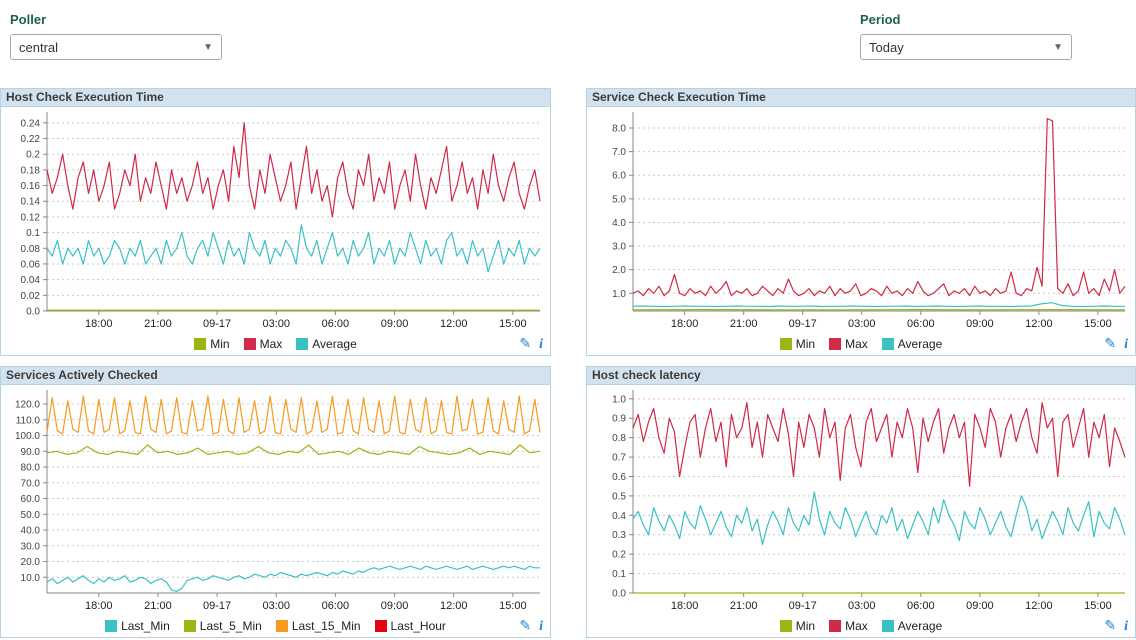 The width and height of the screenshot is (1136, 640). I want to click on legend-item-last_hour: Last_Hour, so click(410, 626).